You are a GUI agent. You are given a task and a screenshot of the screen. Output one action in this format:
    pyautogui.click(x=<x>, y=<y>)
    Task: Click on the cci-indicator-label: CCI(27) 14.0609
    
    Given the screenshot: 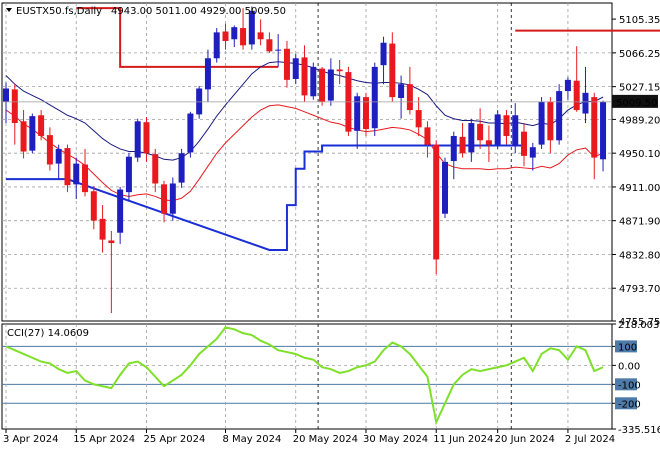 What is the action you would take?
    pyautogui.click(x=48, y=333)
    